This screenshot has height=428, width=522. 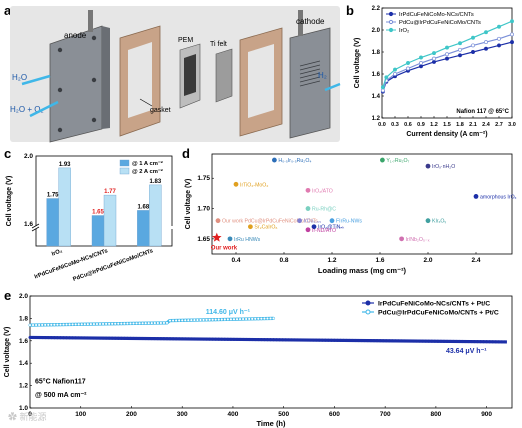 What do you see at coordinates (421, 125) in the screenshot?
I see `x-tick-label: 0.9` at bounding box center [421, 125].